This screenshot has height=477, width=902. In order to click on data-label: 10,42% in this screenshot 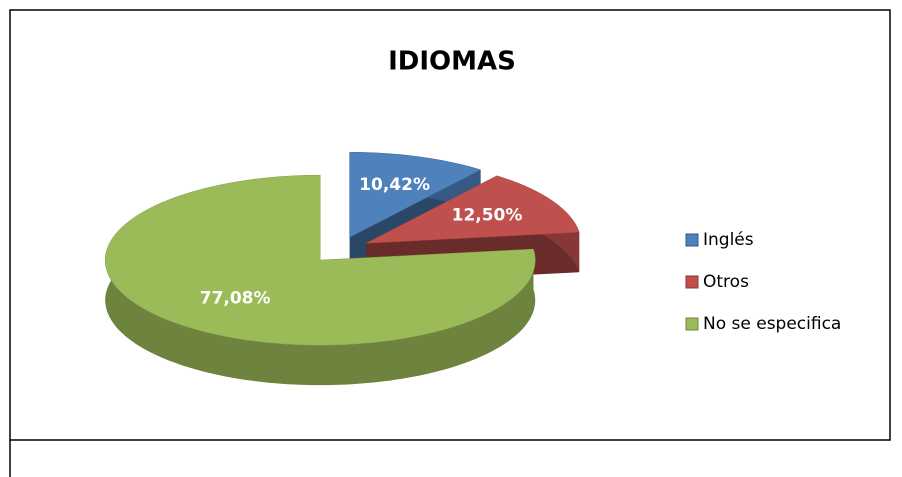, I will do `click(394, 185)`.